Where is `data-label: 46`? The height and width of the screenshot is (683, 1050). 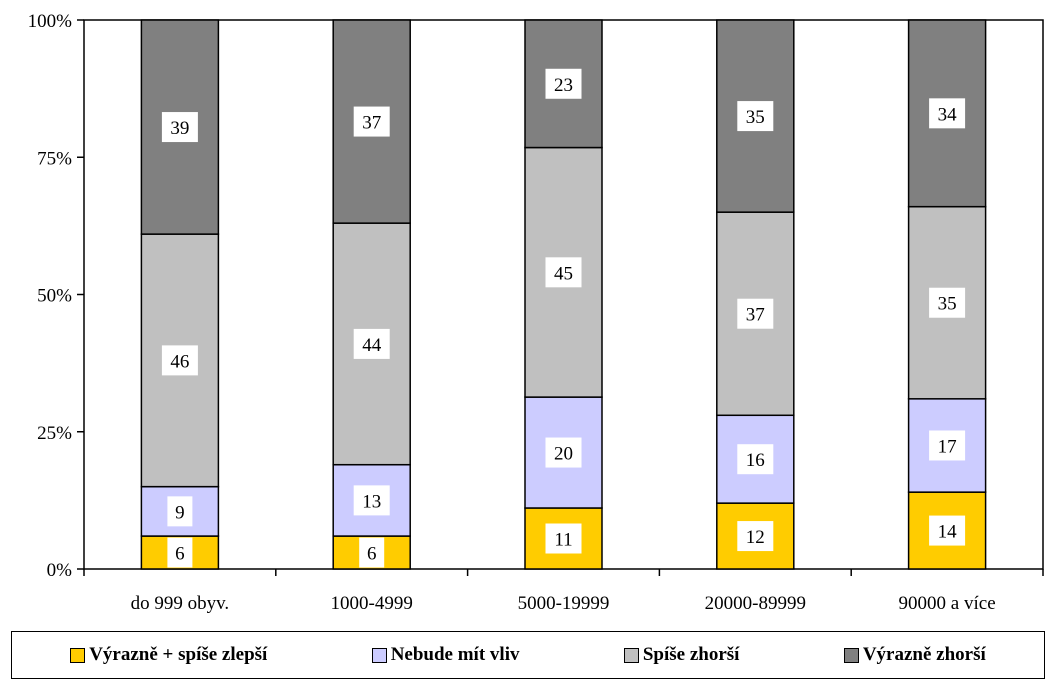 data-label: 46 is located at coordinates (179, 361).